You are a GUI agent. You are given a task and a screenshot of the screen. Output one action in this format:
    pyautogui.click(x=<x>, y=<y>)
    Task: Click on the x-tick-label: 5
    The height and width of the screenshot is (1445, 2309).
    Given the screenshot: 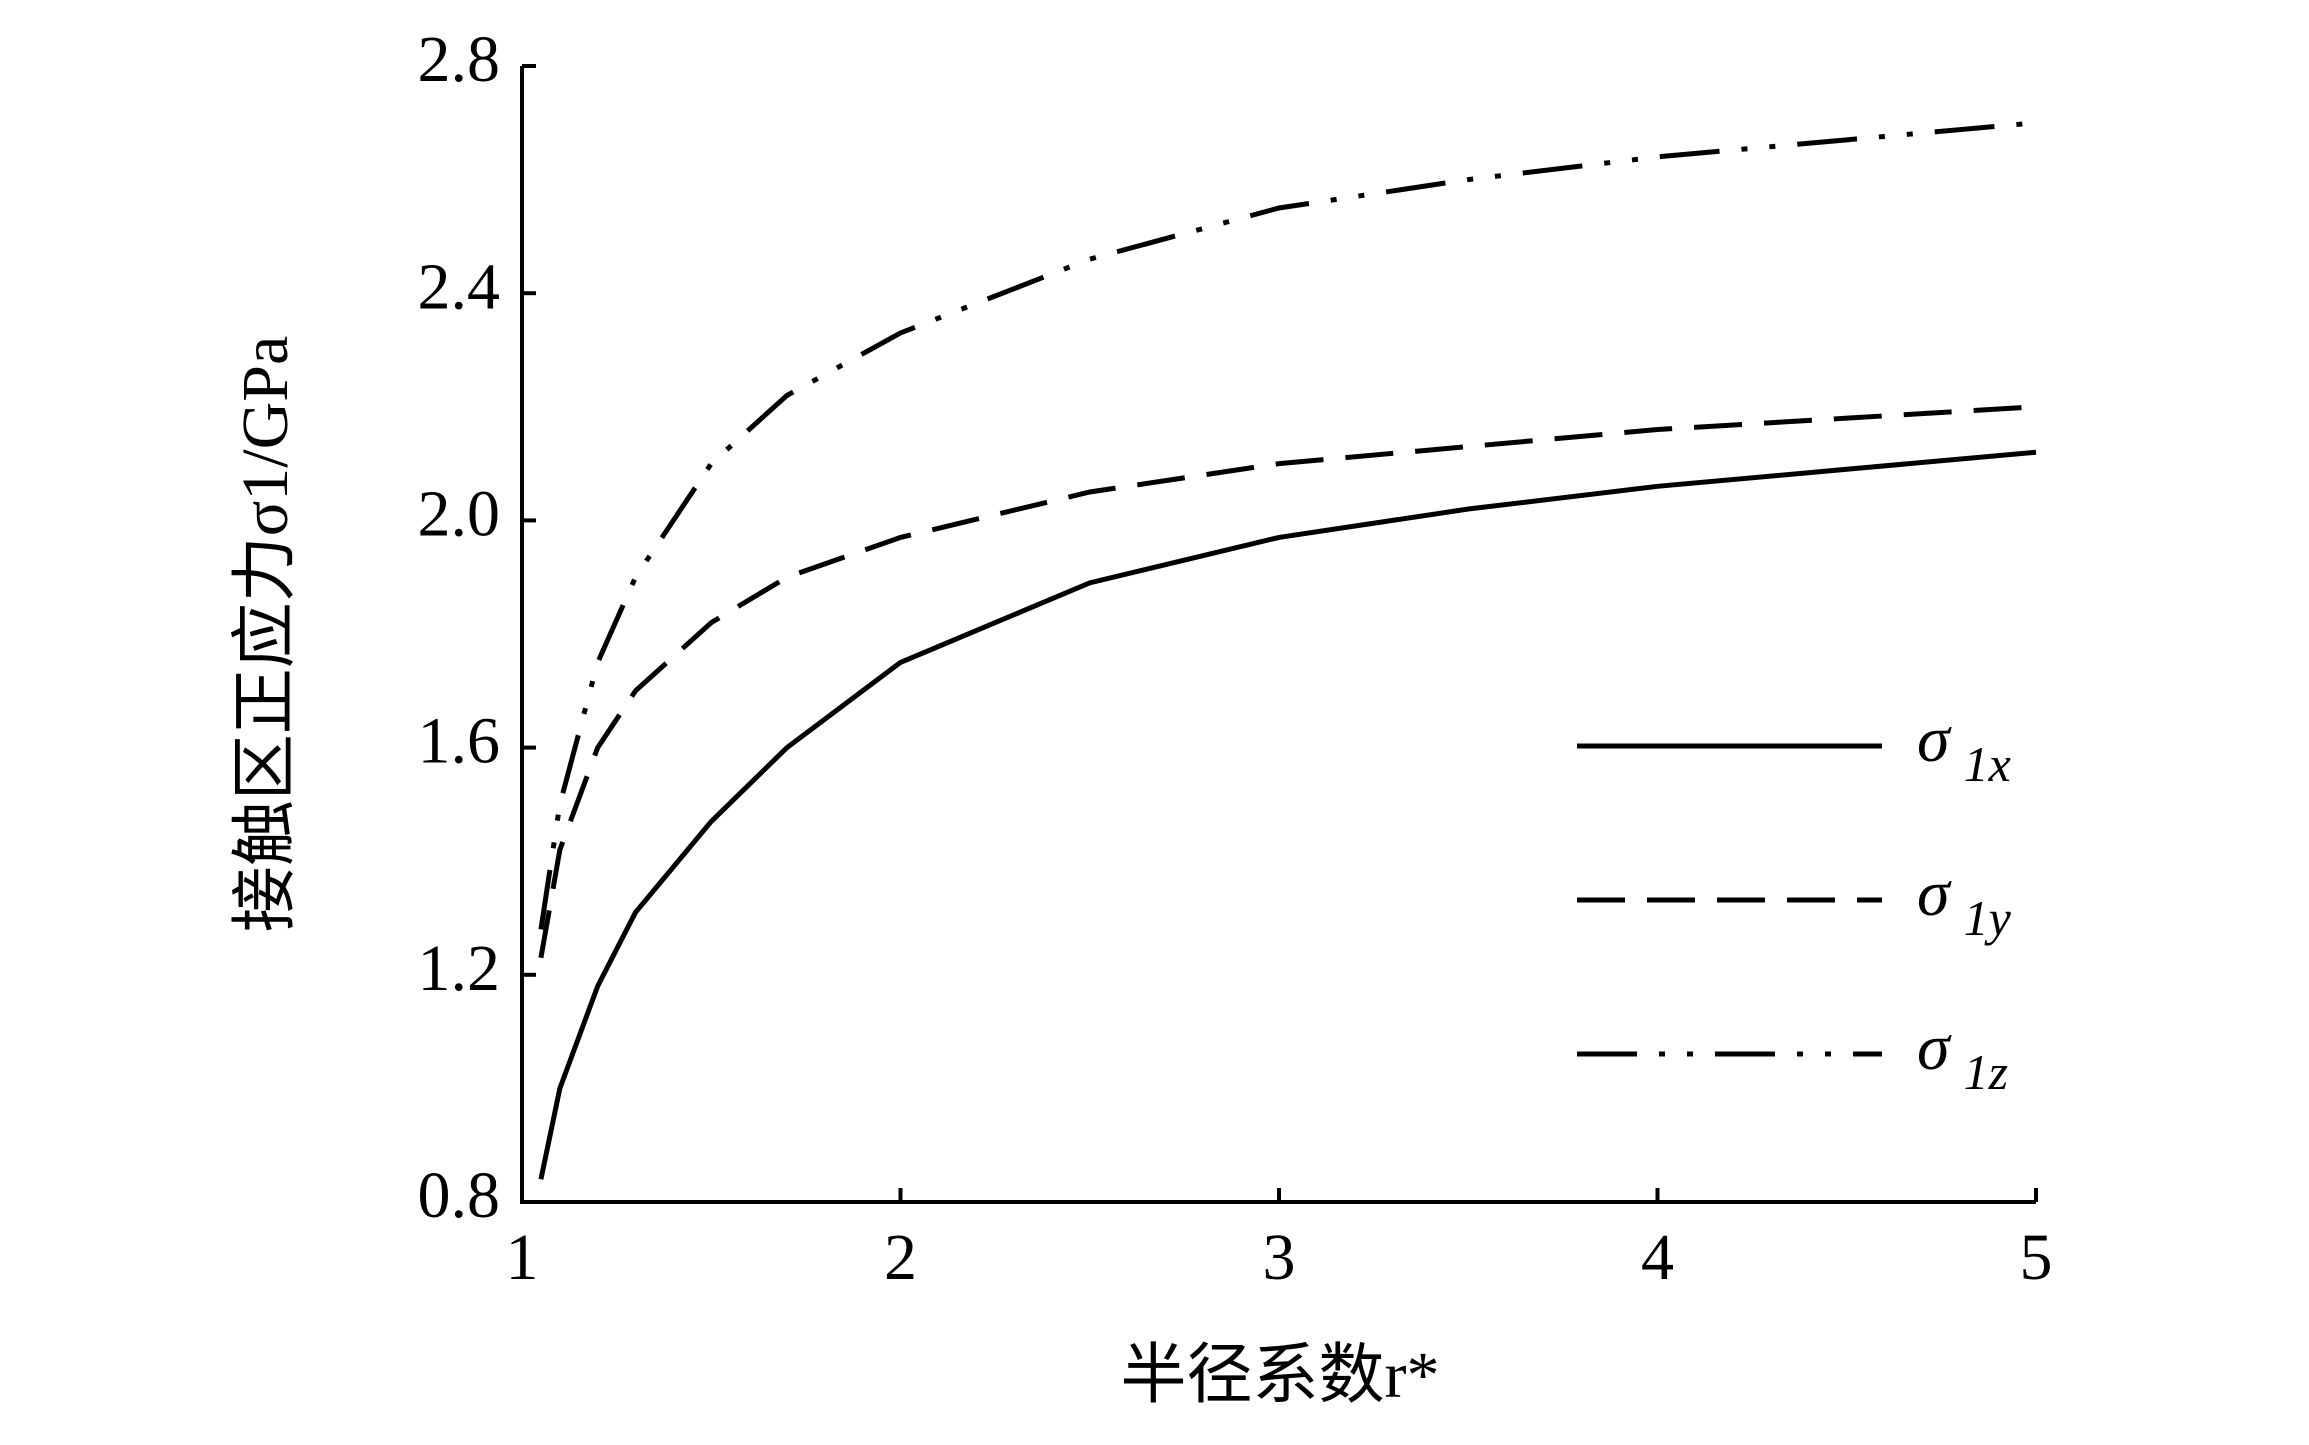 What is the action you would take?
    pyautogui.click(x=2036, y=1257)
    